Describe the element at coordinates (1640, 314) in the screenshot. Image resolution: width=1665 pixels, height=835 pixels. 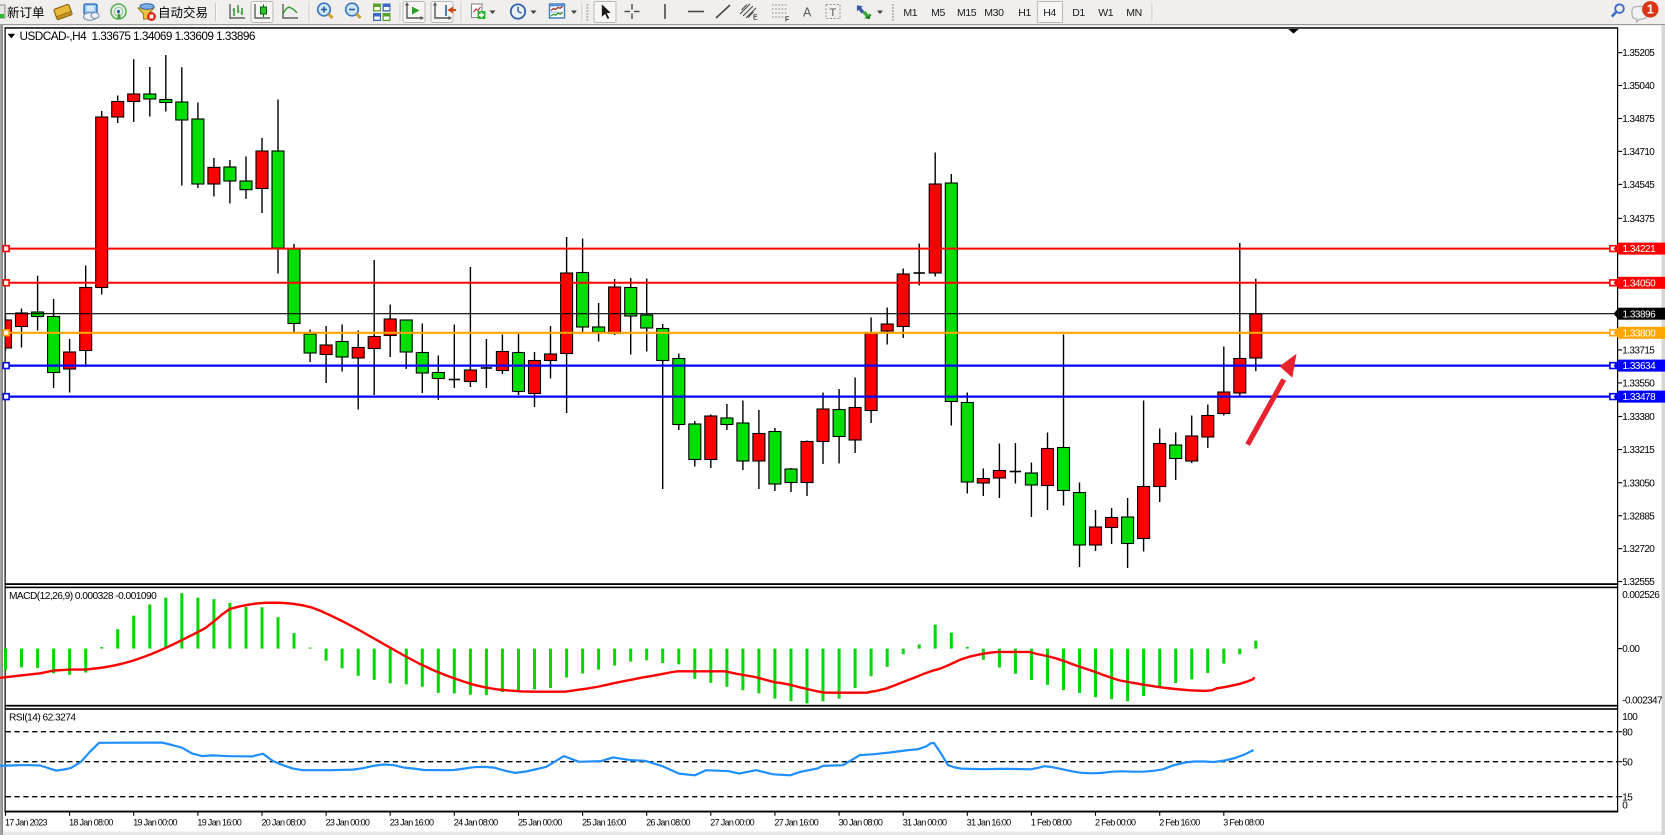
I see `svg-text: 1.33896` at that location.